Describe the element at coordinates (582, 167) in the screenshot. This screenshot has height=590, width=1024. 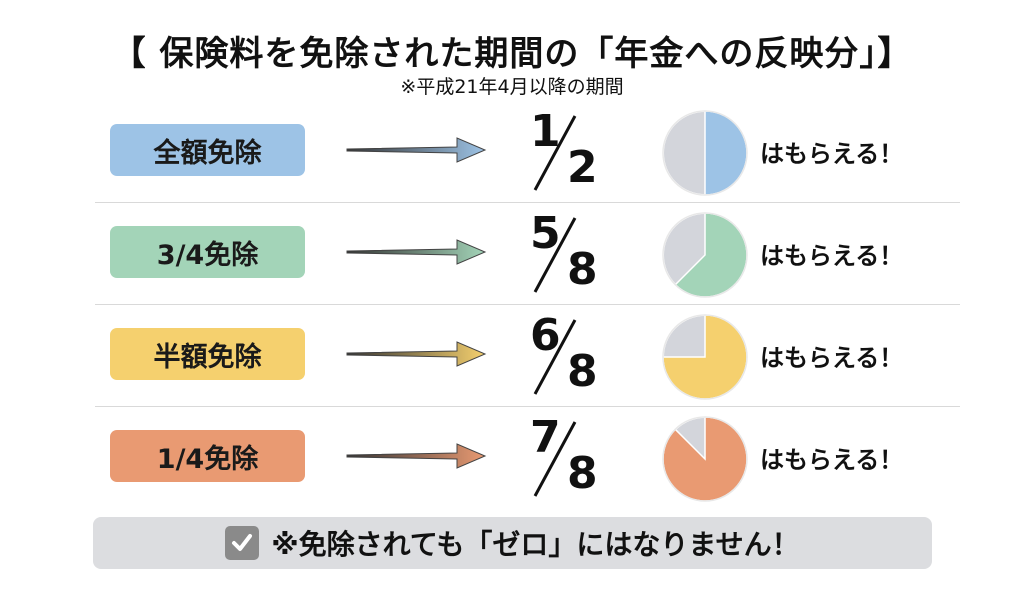
I see `fraction-denominator: 2` at that location.